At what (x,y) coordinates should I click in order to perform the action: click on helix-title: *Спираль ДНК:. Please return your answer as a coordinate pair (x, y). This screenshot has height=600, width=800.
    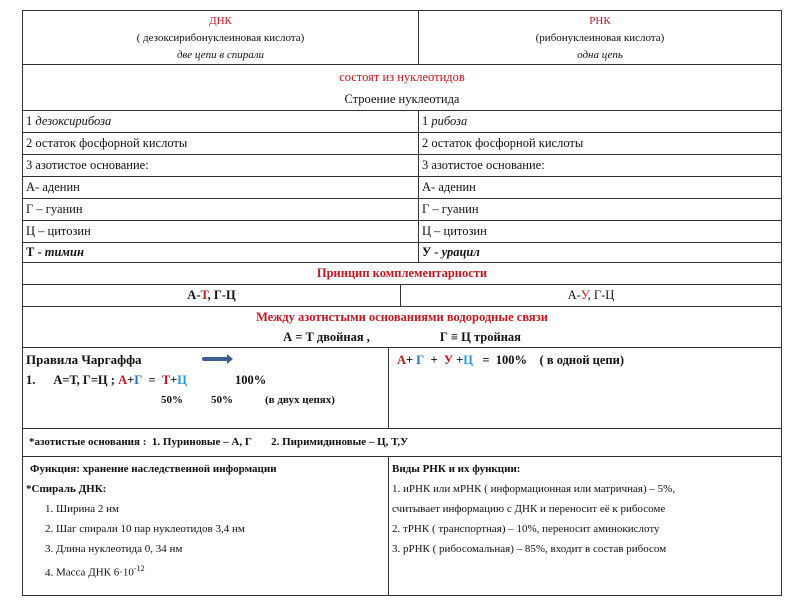
    Looking at the image, I should click on (66, 489).